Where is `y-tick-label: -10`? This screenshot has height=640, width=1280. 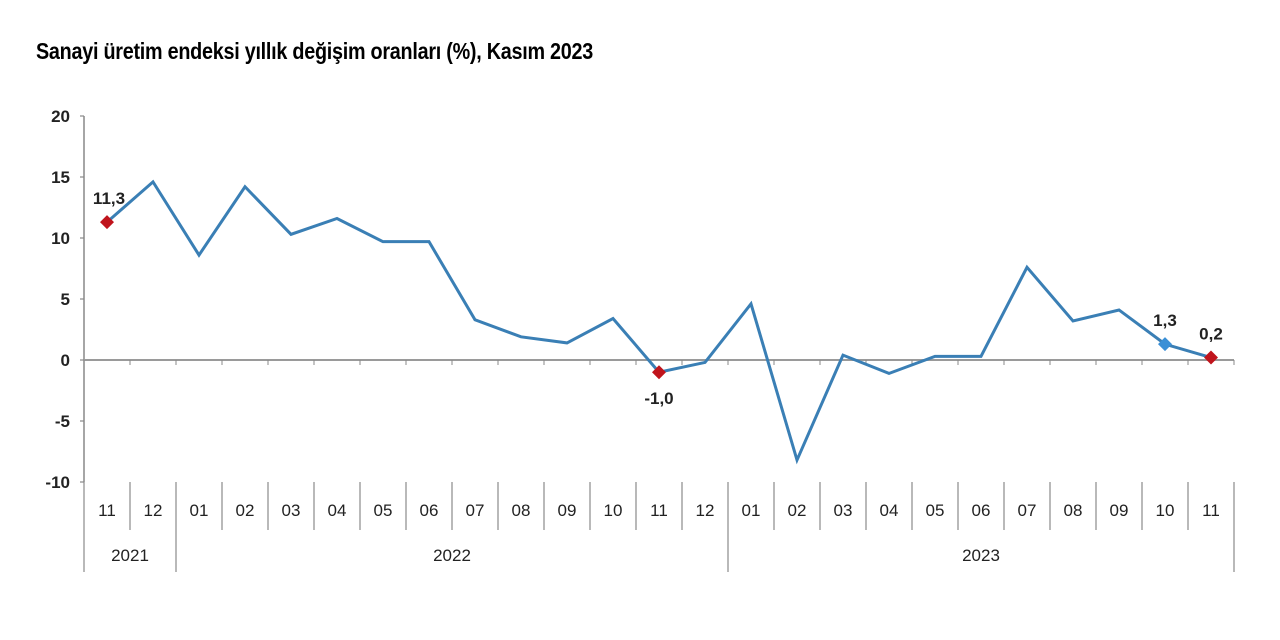 y-tick-label: -10 is located at coordinates (57, 482).